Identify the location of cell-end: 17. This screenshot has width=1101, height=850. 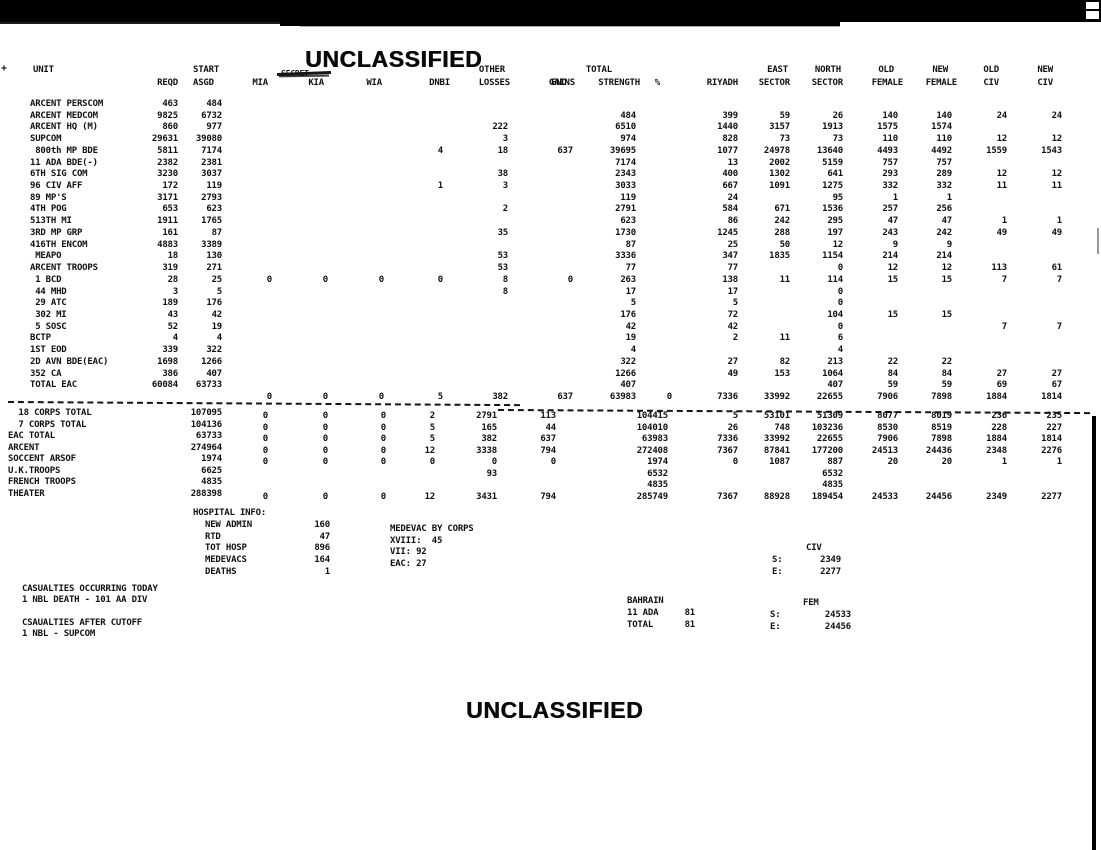
(631, 292).